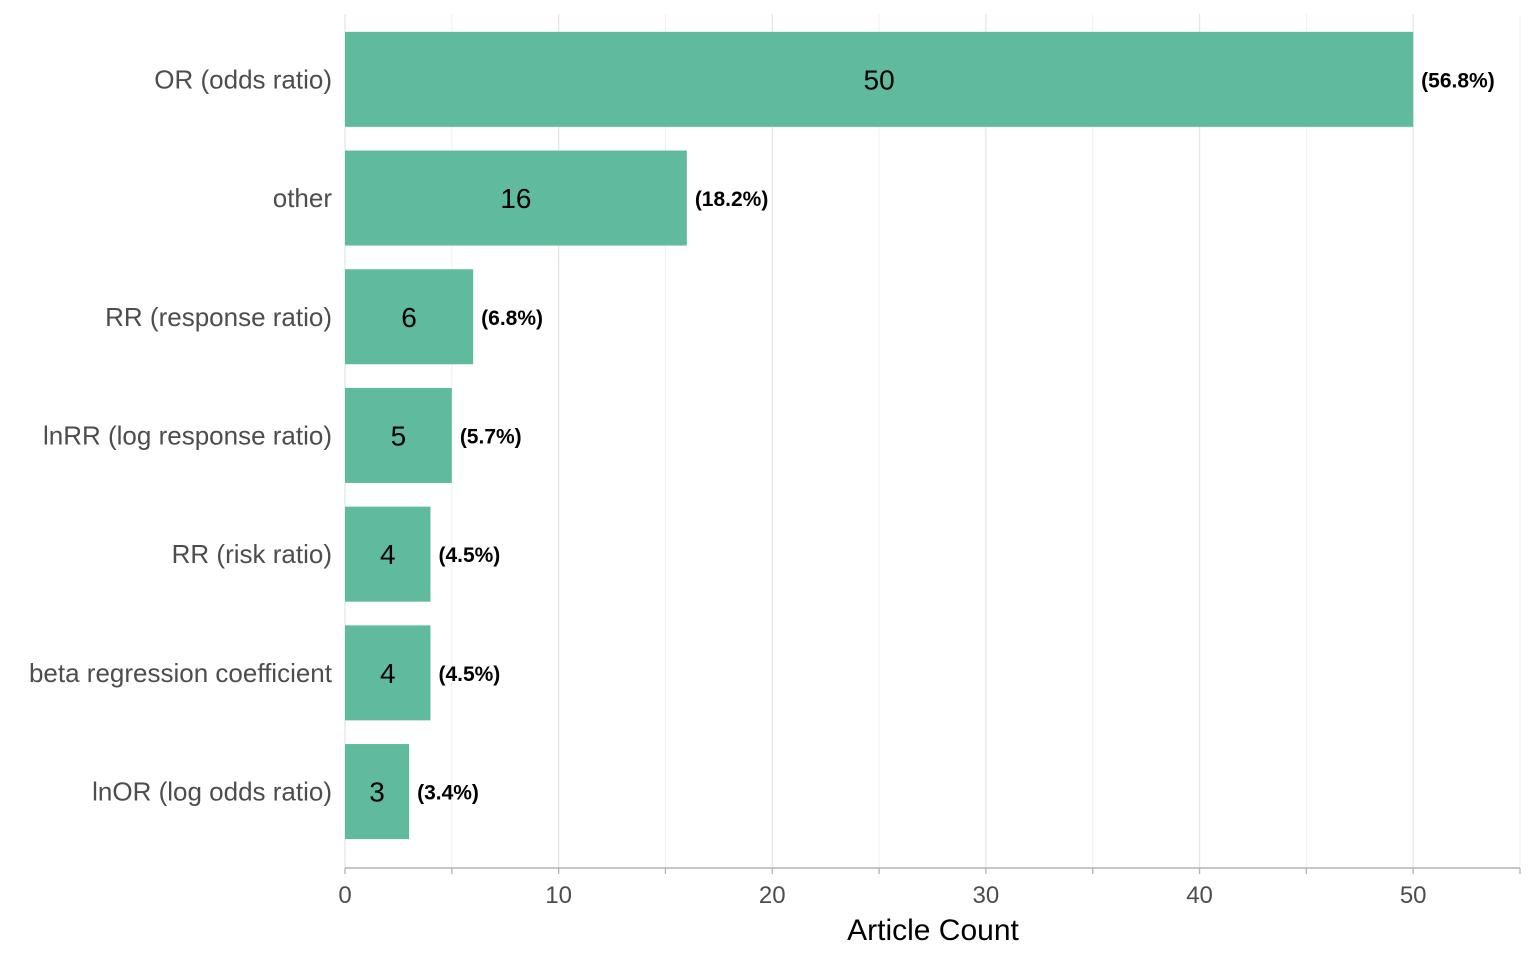 The image size is (1536, 960). I want to click on bar-value-label: 6, so click(409, 317).